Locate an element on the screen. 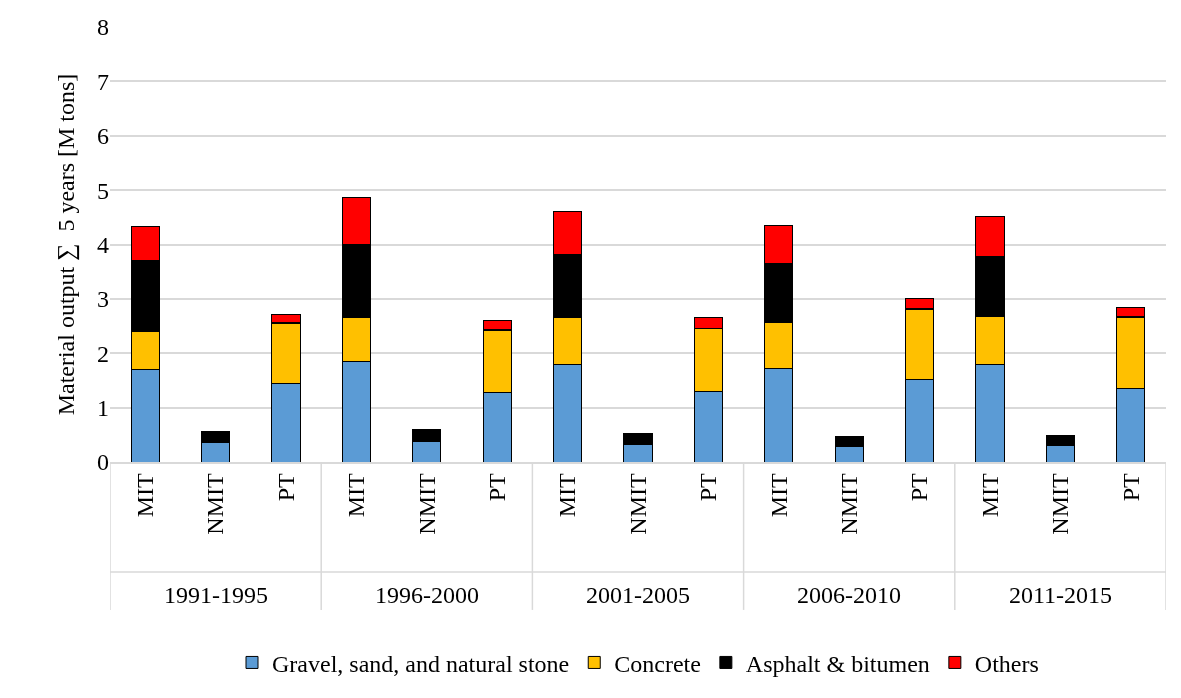  y-tick-label: 5 is located at coordinates (103, 190).